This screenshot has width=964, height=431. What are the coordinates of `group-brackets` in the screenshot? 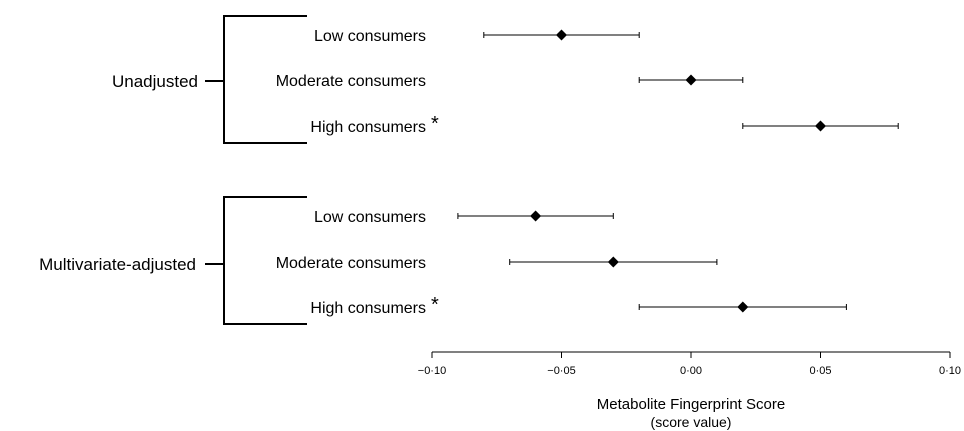 It's located at (256, 170).